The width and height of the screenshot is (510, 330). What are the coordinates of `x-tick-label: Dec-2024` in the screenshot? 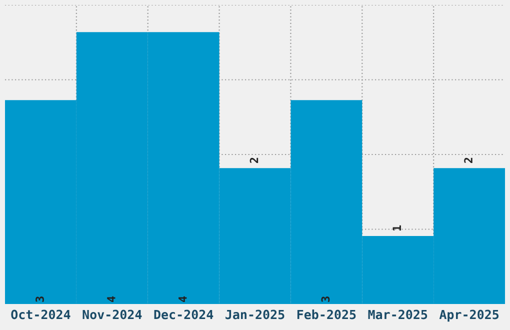 It's located at (184, 315).